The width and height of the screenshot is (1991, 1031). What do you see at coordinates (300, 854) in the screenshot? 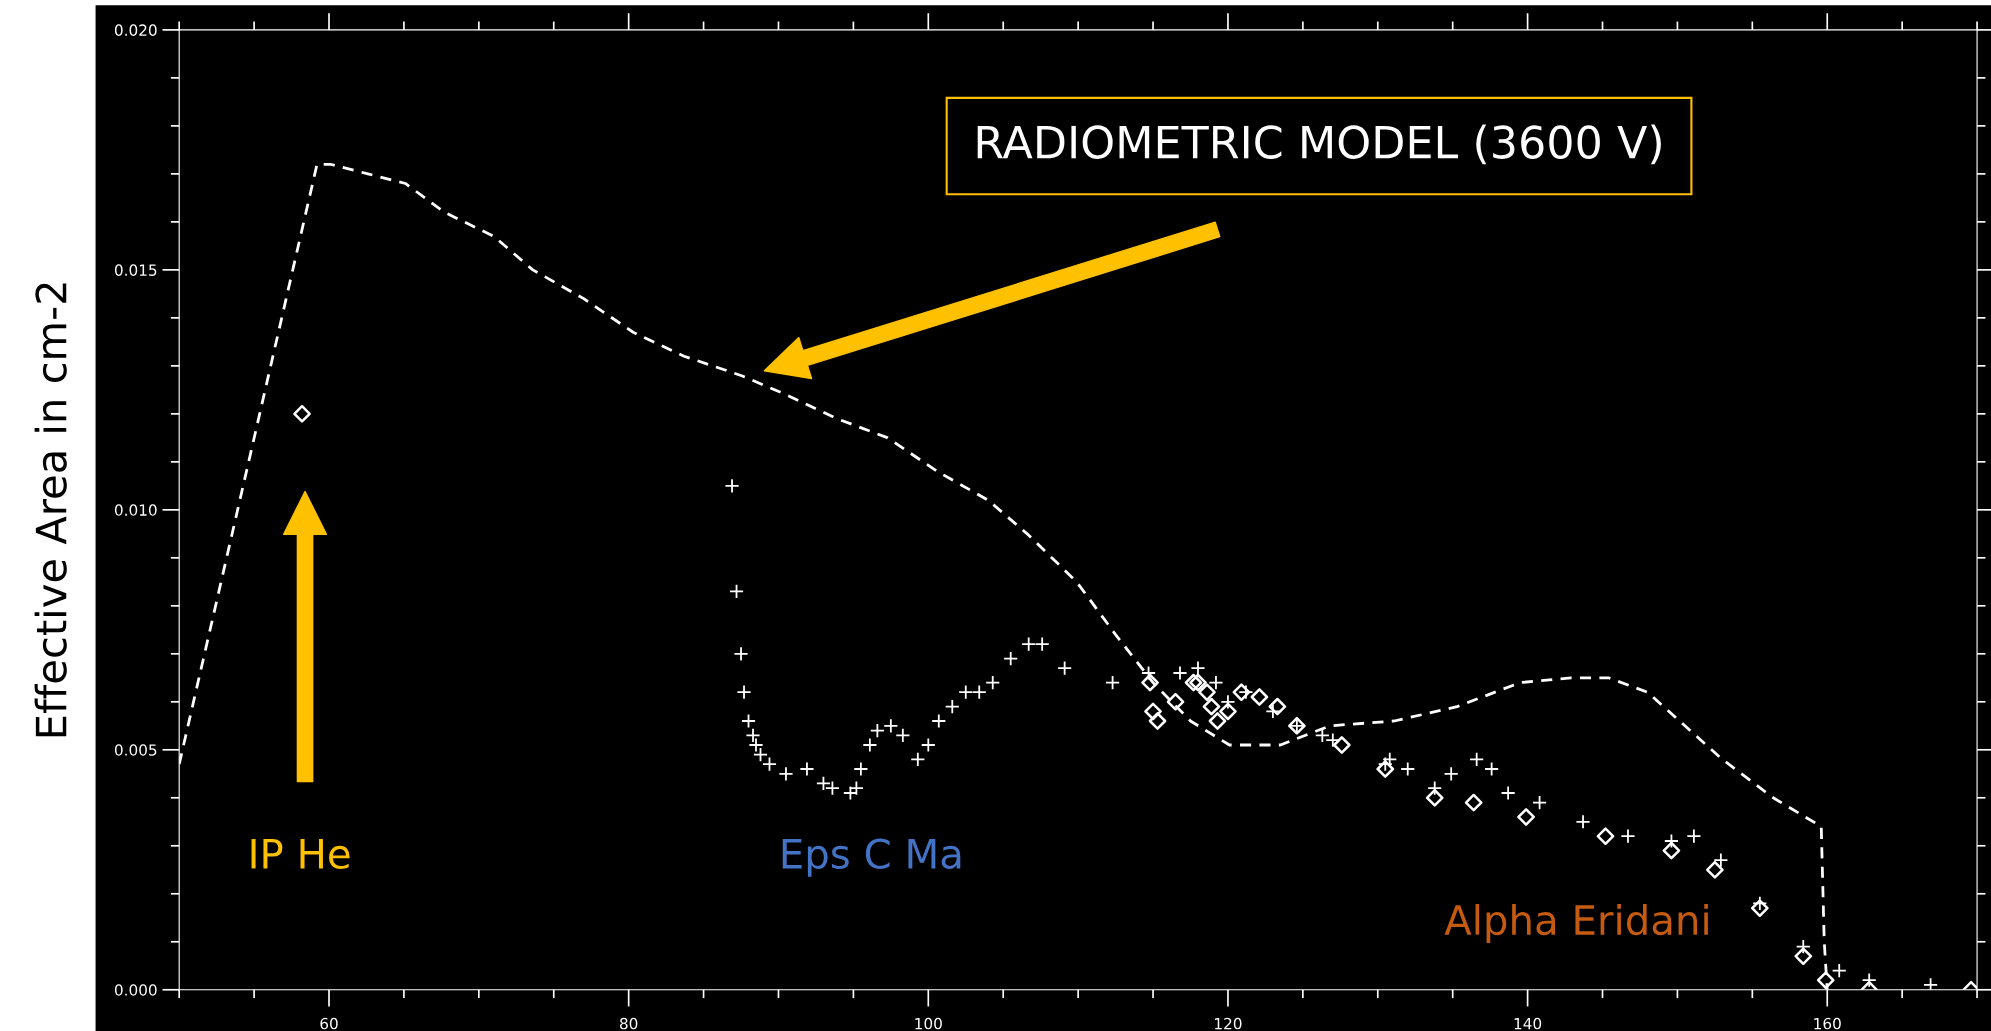
I see `annotation: IP He` at bounding box center [300, 854].